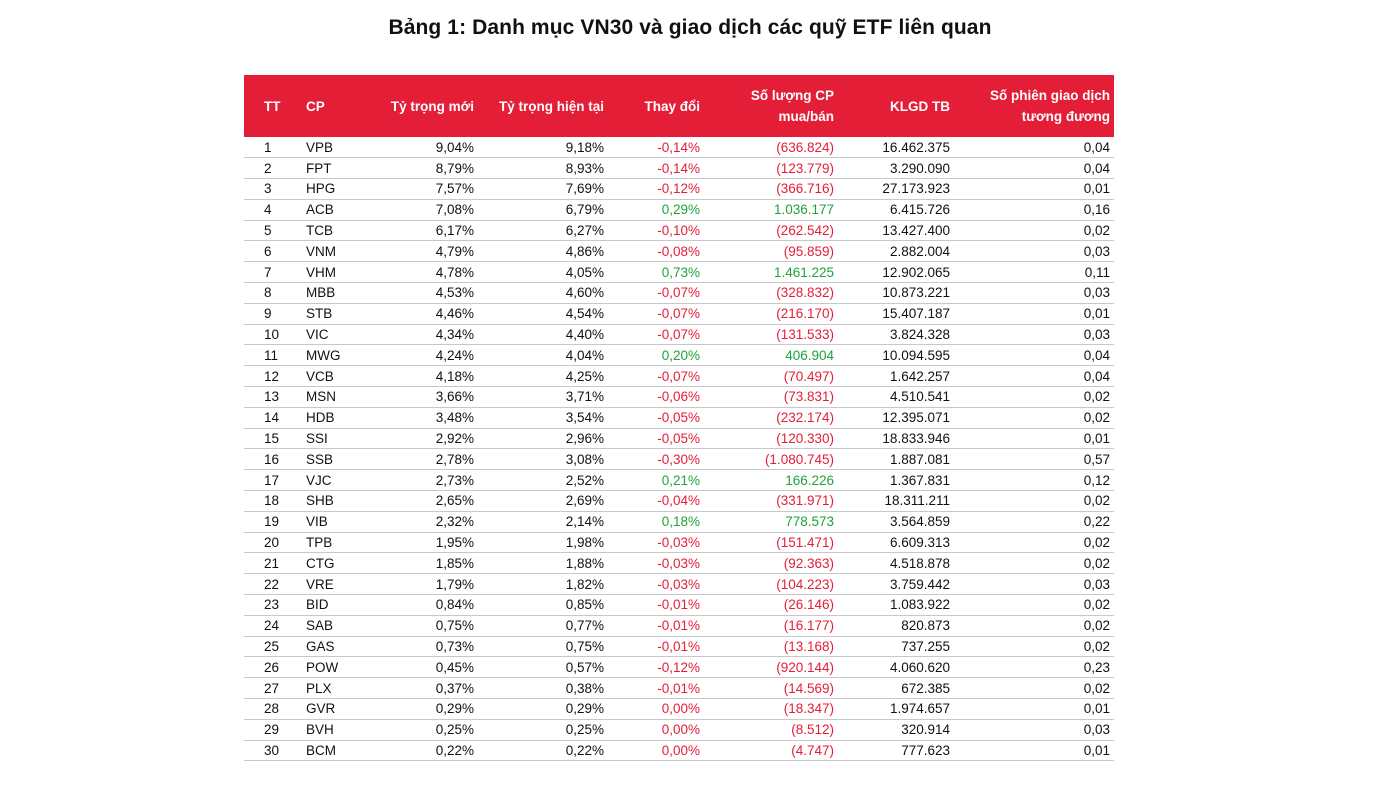  Describe the element at coordinates (771, 314) in the screenshot. I see `cell-buy-sell-quantity: (216.170)` at that location.